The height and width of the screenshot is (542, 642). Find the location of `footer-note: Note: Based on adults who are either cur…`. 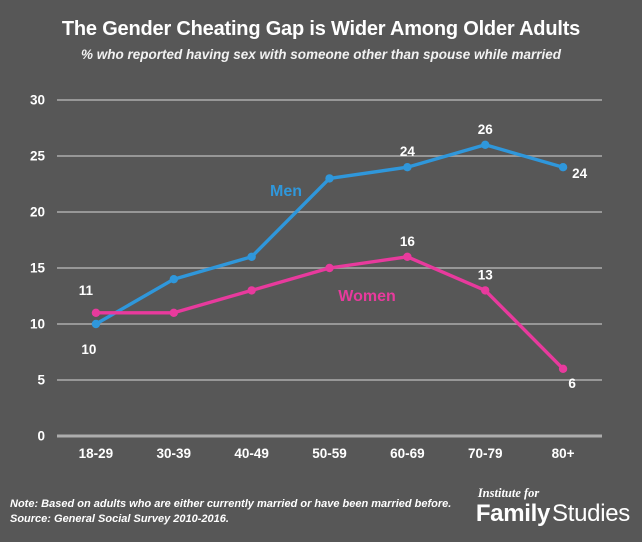

footer-note: Note: Based on adults who are either cur… is located at coordinates (230, 512).